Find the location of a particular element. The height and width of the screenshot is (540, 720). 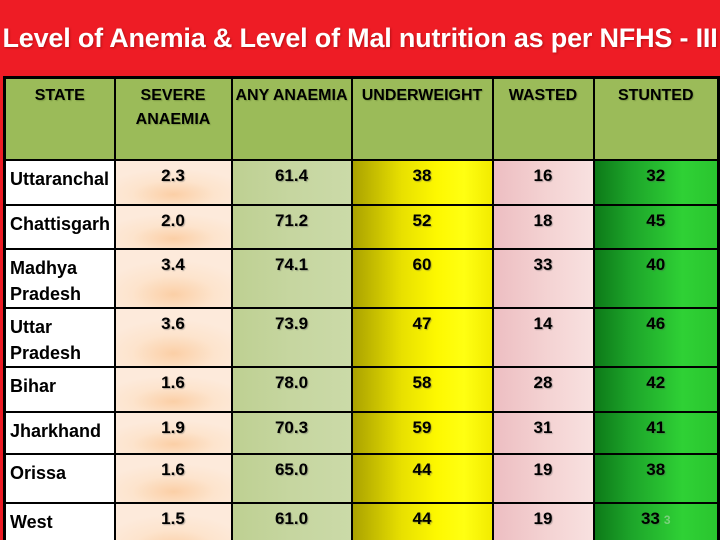

cell-state: West Bengal is located at coordinates (59, 520).